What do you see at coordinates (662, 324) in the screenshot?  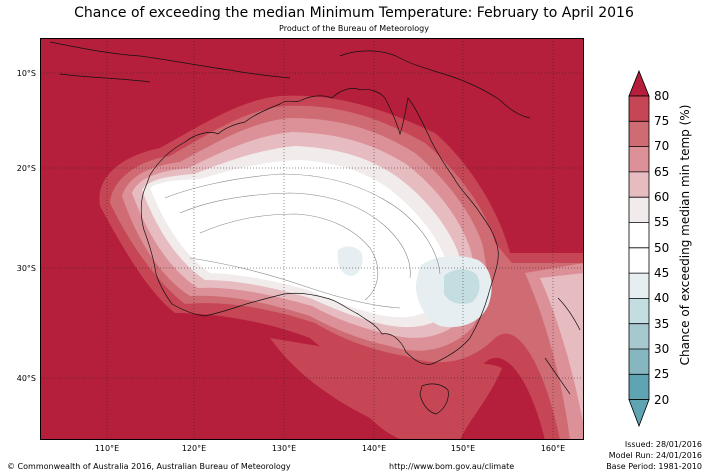 I see `colorbar-tick-35: 35` at bounding box center [662, 324].